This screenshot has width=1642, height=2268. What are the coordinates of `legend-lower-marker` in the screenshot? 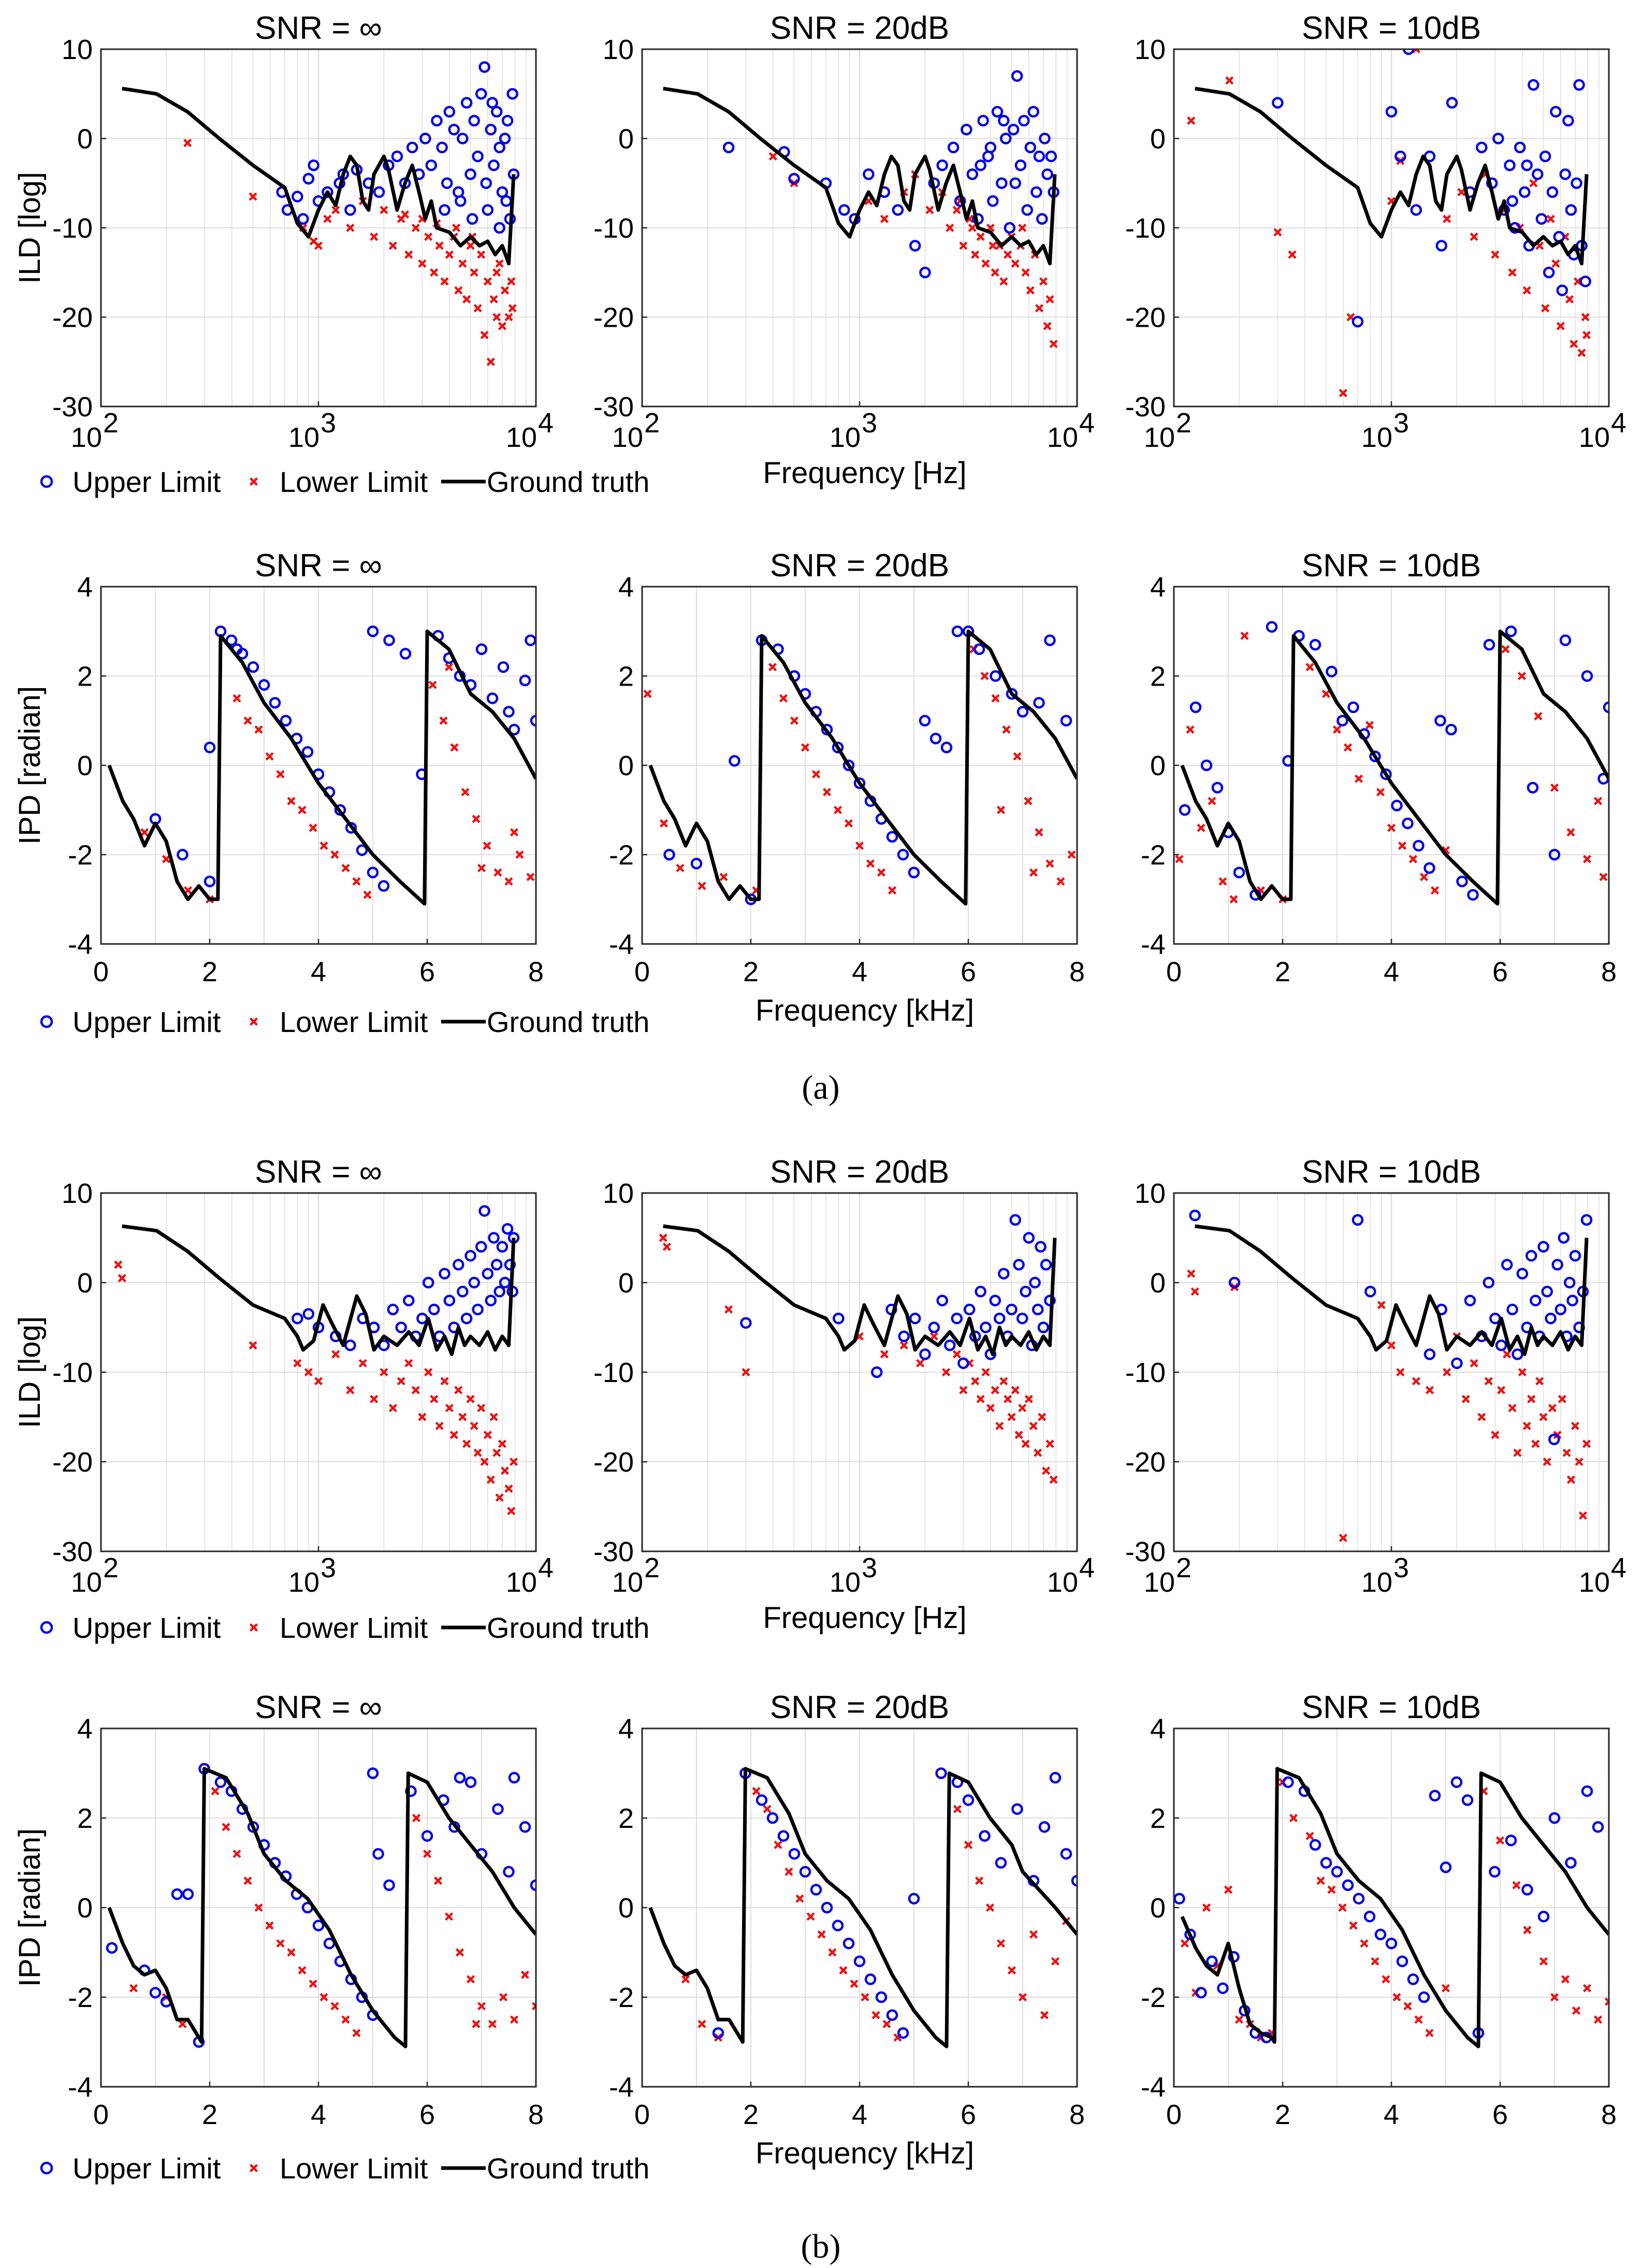 It's located at (253, 1021).